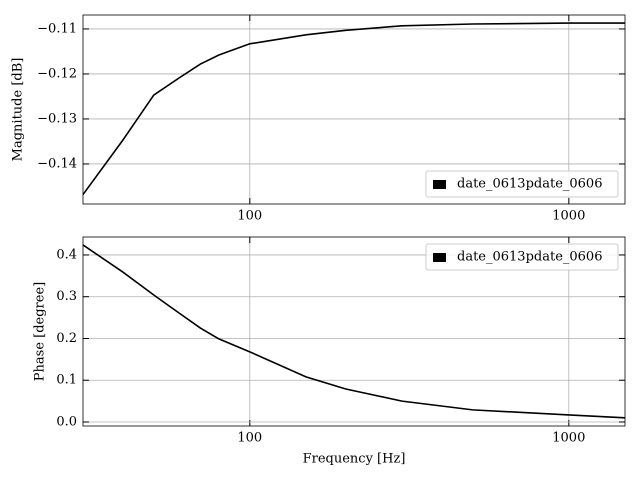 This screenshot has height=480, width=640. Describe the element at coordinates (66, 380) in the screenshot. I see `y-tick-label: 0.1` at that location.